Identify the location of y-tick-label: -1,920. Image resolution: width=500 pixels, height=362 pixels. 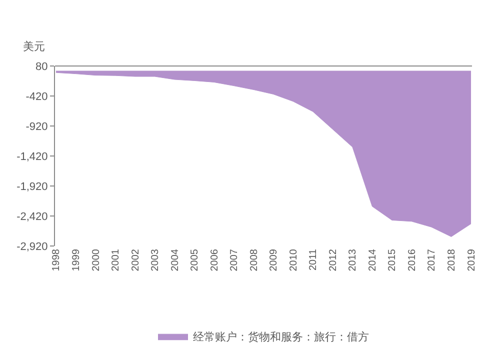
(32, 186).